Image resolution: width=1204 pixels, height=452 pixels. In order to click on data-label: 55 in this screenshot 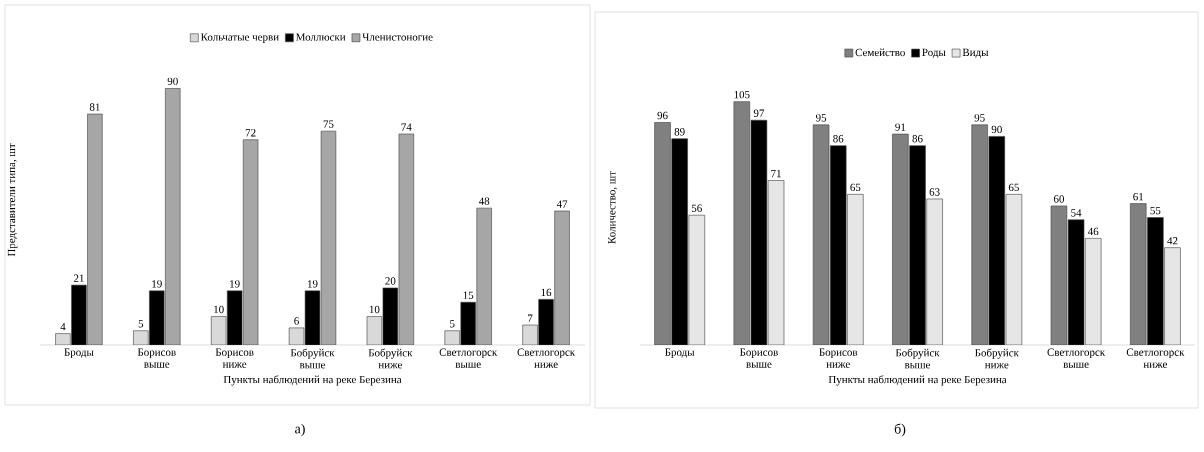, I will do `click(1155, 210)`.